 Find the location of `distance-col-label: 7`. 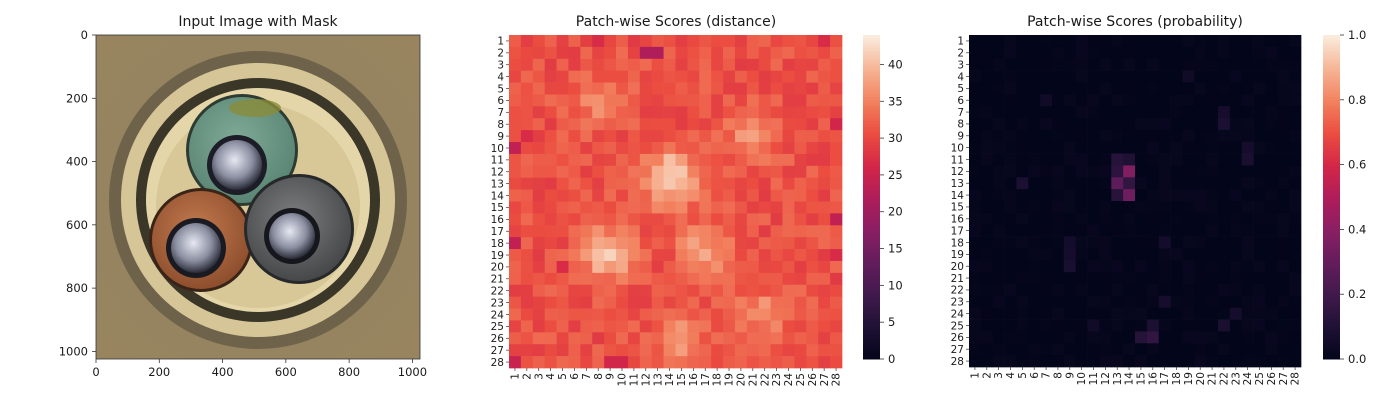

distance-col-label: 7 is located at coordinates (587, 376).